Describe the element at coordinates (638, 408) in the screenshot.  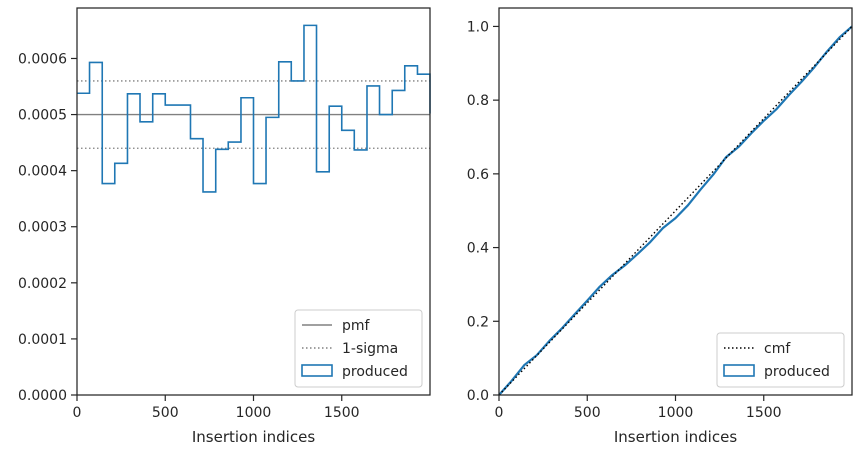
I see `right-x-ticks: 0 500 1000 1500` at that location.